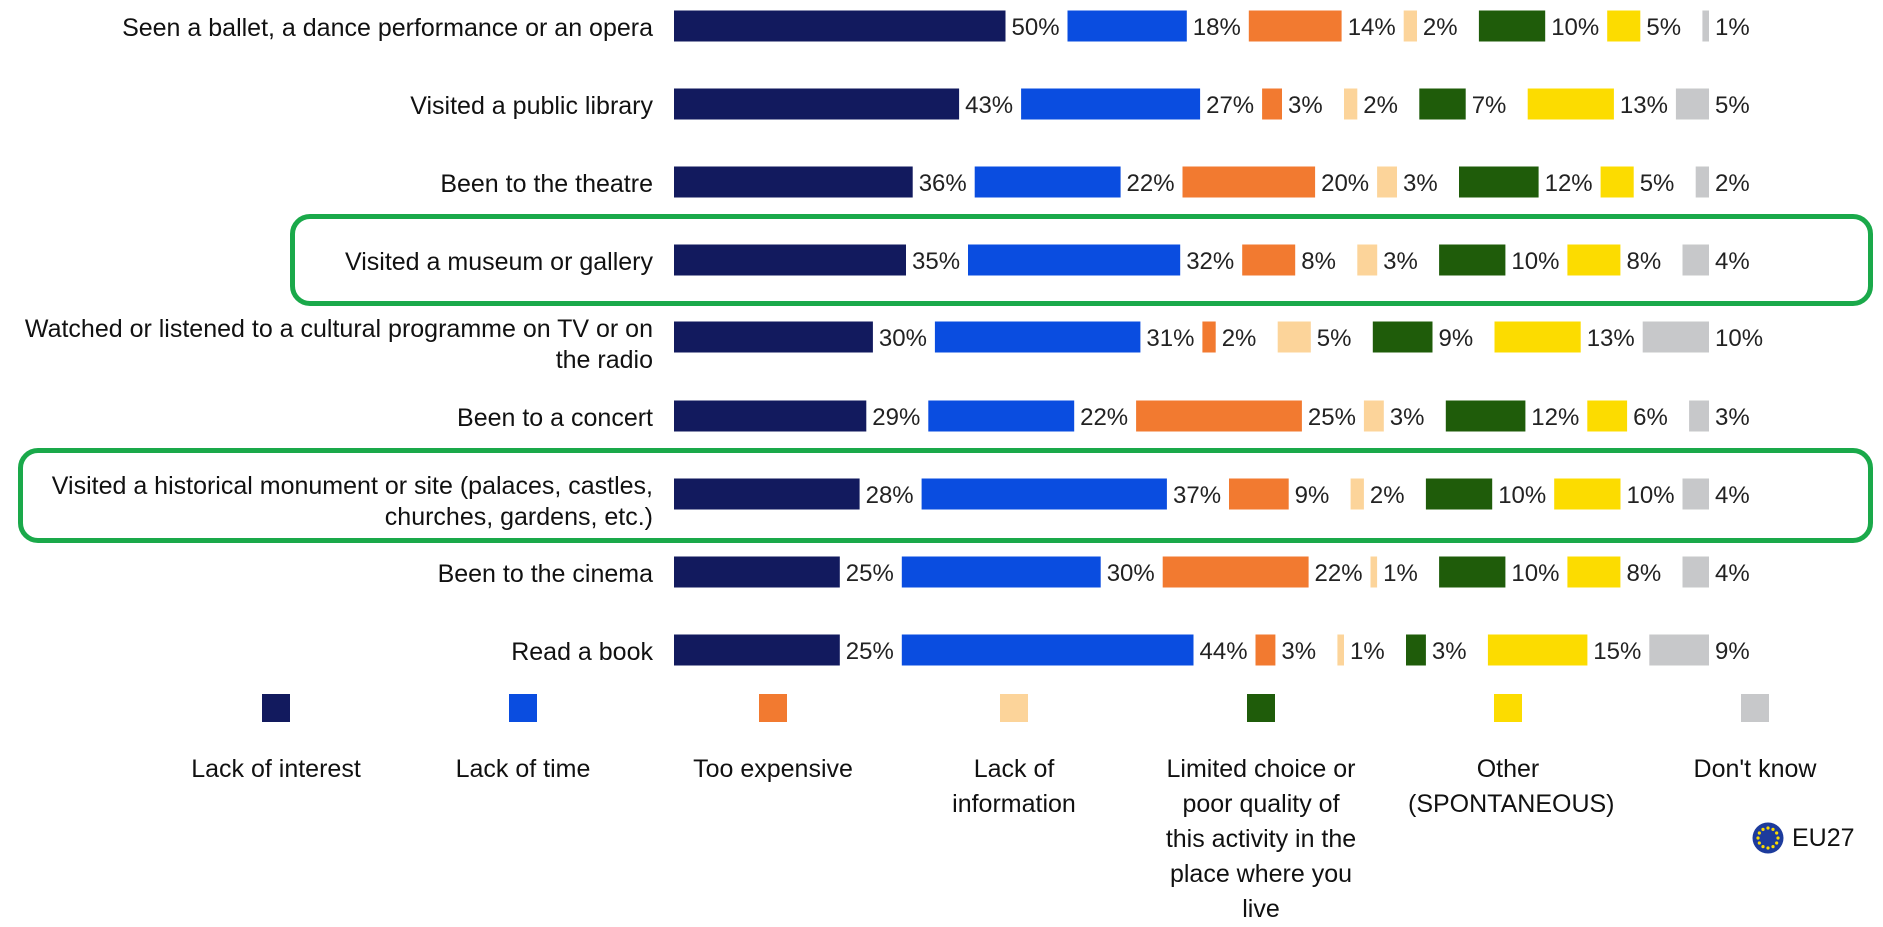  What do you see at coordinates (1230, 105) in the screenshot?
I see `value-label: 27%` at bounding box center [1230, 105].